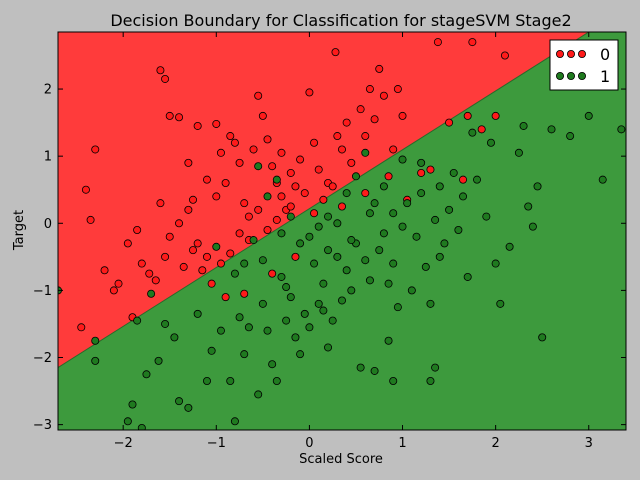  I want to click on x-tick-label: 2, so click(495, 443).